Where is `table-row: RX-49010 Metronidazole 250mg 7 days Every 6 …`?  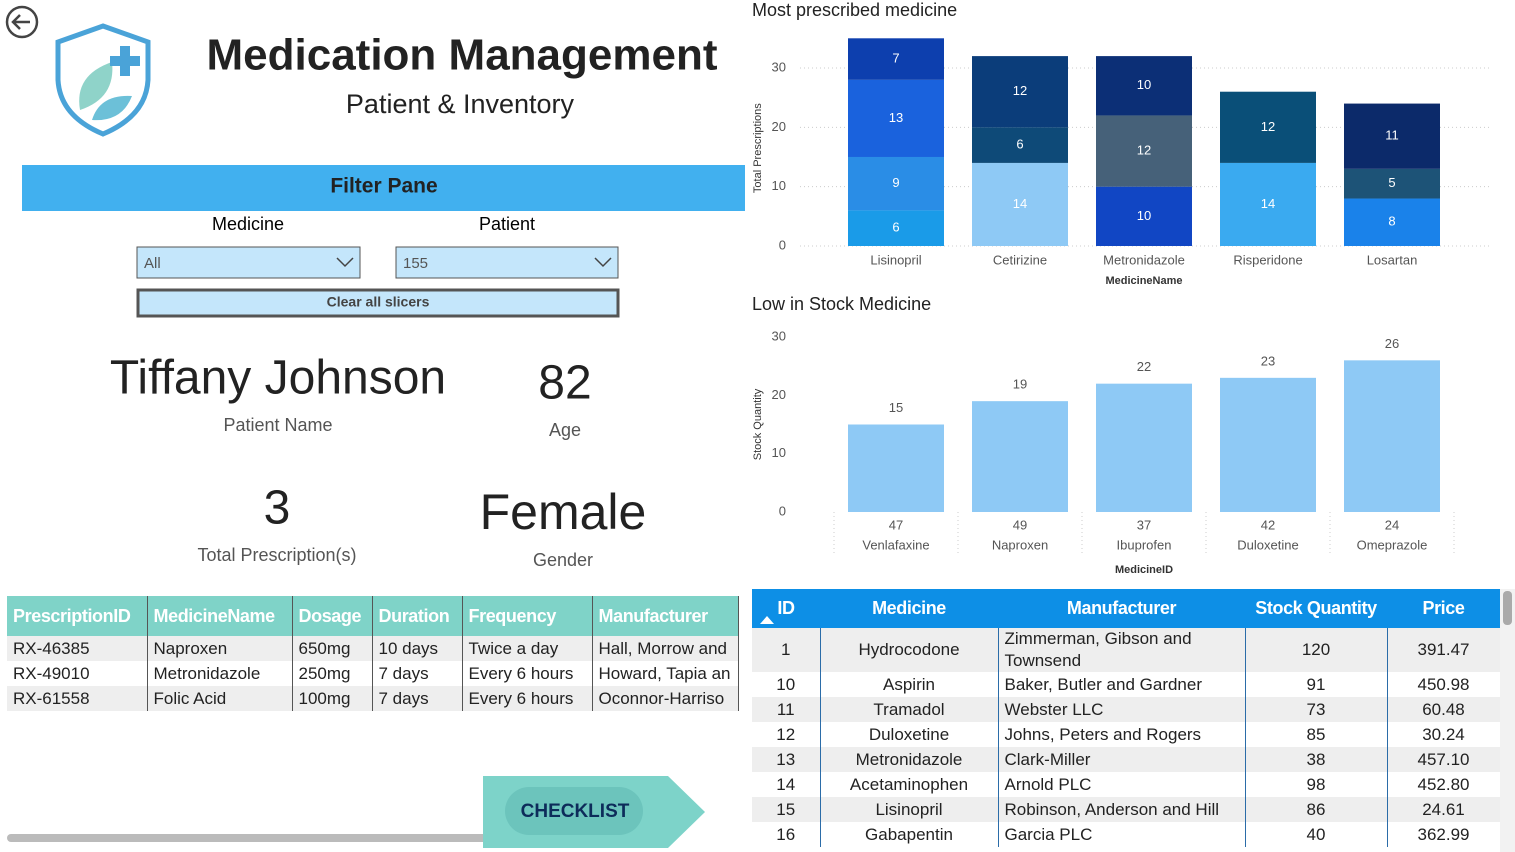
table-row: RX-49010 Metronidazole 250mg 7 days Every 6 … is located at coordinates (373, 673).